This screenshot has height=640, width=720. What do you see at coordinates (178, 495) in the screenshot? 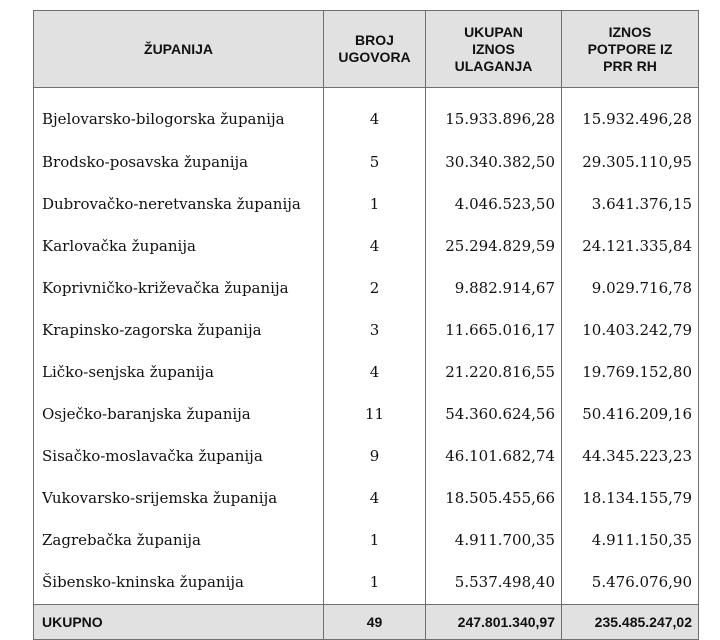
I see `county-name-cell: Vukovarsko-srijemska županija` at bounding box center [178, 495].